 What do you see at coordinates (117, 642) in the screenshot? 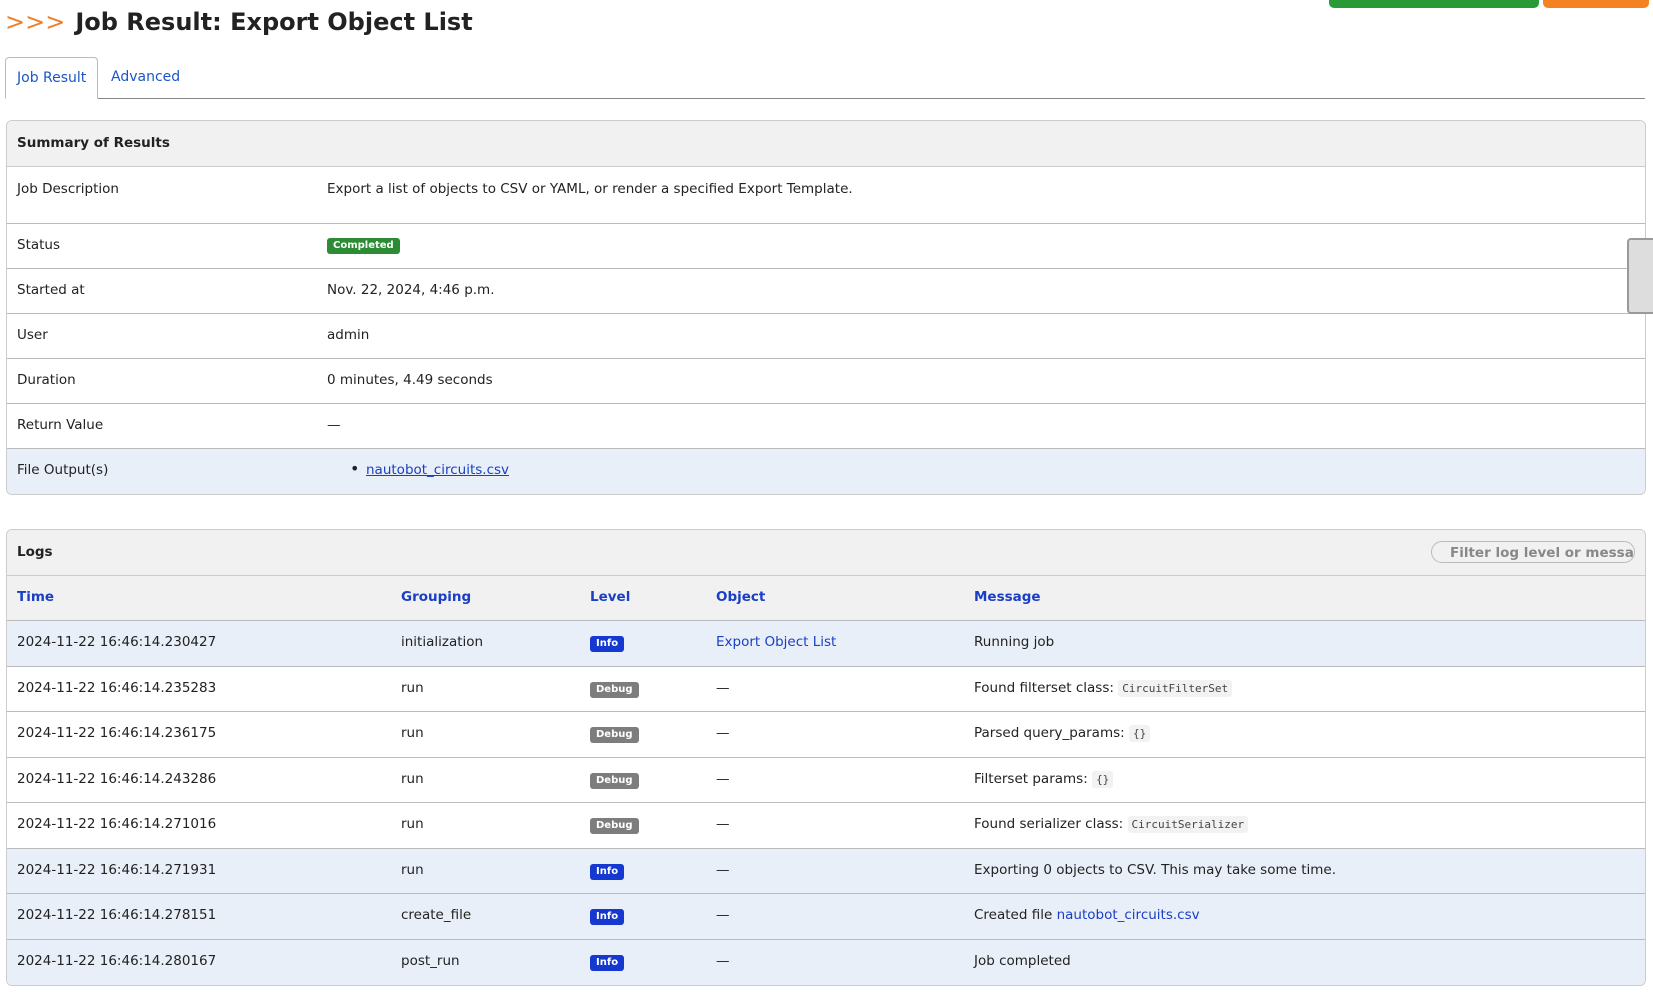
I see `log-time: 2024-11-22 16:46:14.230427` at bounding box center [117, 642].